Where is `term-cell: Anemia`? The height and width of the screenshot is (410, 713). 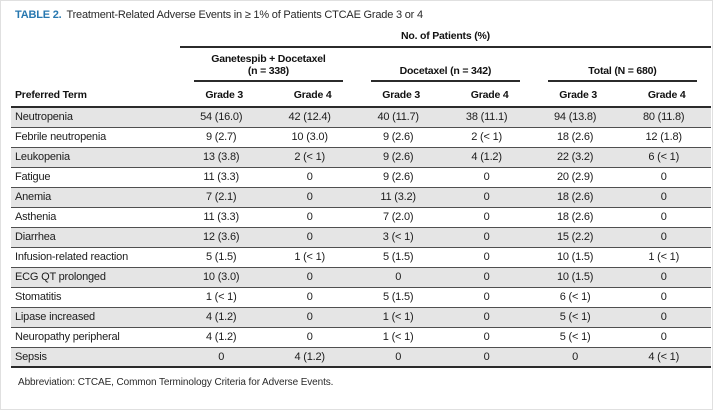 term-cell: Anemia is located at coordinates (95, 197).